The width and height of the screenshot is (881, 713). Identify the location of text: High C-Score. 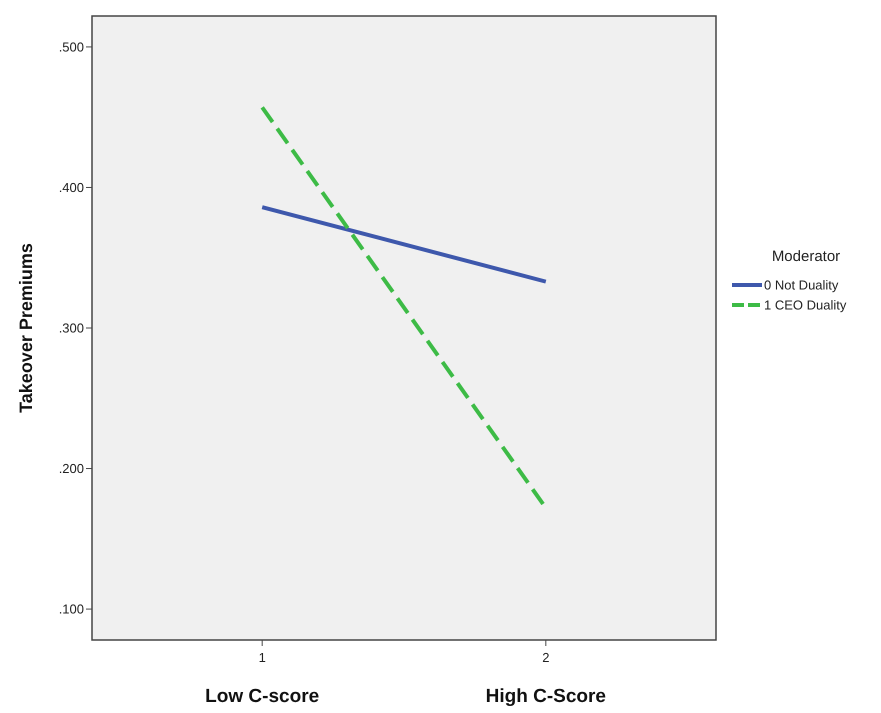
(546, 696).